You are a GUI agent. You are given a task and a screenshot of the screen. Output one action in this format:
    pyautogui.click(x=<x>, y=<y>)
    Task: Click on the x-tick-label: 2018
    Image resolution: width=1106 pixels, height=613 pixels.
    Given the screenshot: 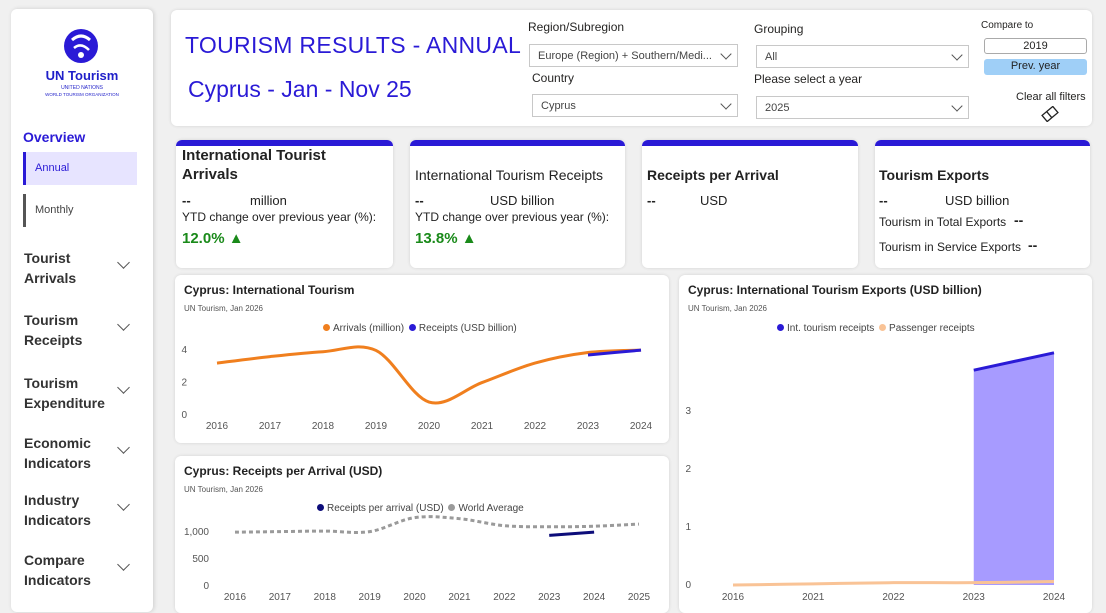 What is the action you would take?
    pyautogui.click(x=325, y=597)
    